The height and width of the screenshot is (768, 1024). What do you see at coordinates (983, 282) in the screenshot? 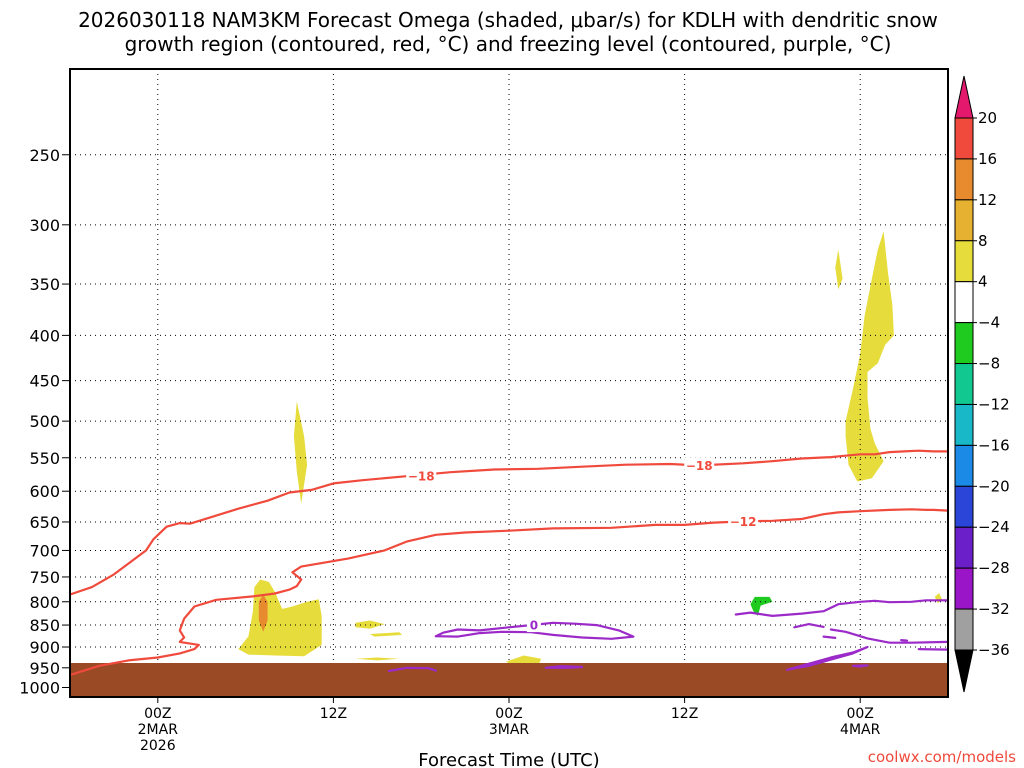
I see `colorbar-label-4: 4` at bounding box center [983, 282].